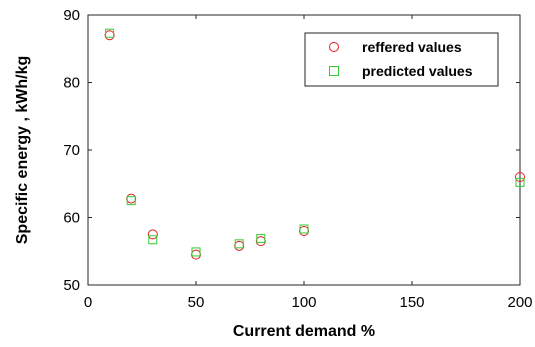 This screenshot has height=347, width=535. I want to click on legend-box, so click(401, 59).